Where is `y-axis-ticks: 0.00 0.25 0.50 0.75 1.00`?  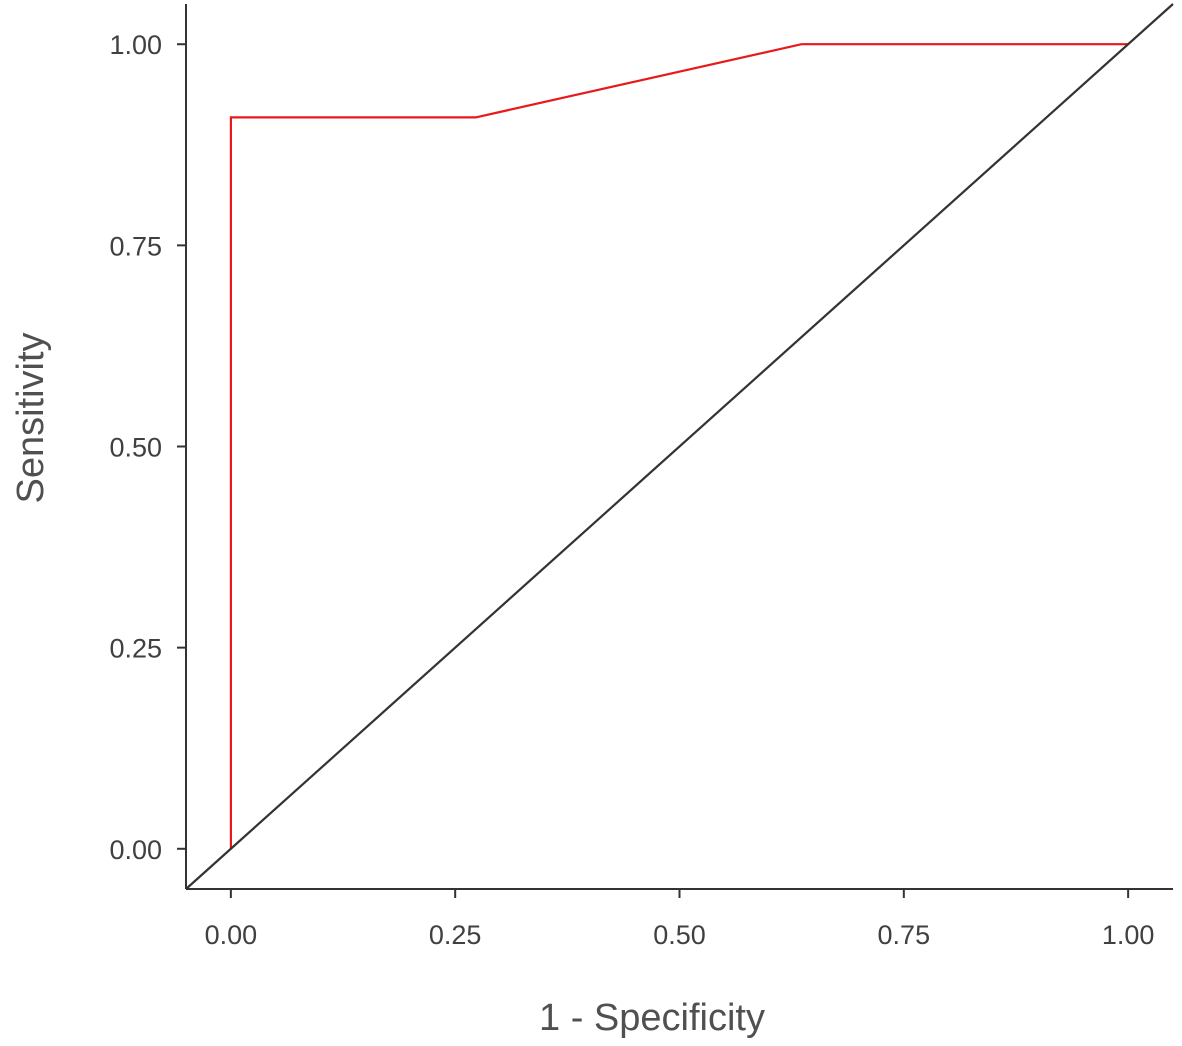
y-axis-ticks: 0.00 0.25 0.50 0.75 1.00 is located at coordinates (147, 447).